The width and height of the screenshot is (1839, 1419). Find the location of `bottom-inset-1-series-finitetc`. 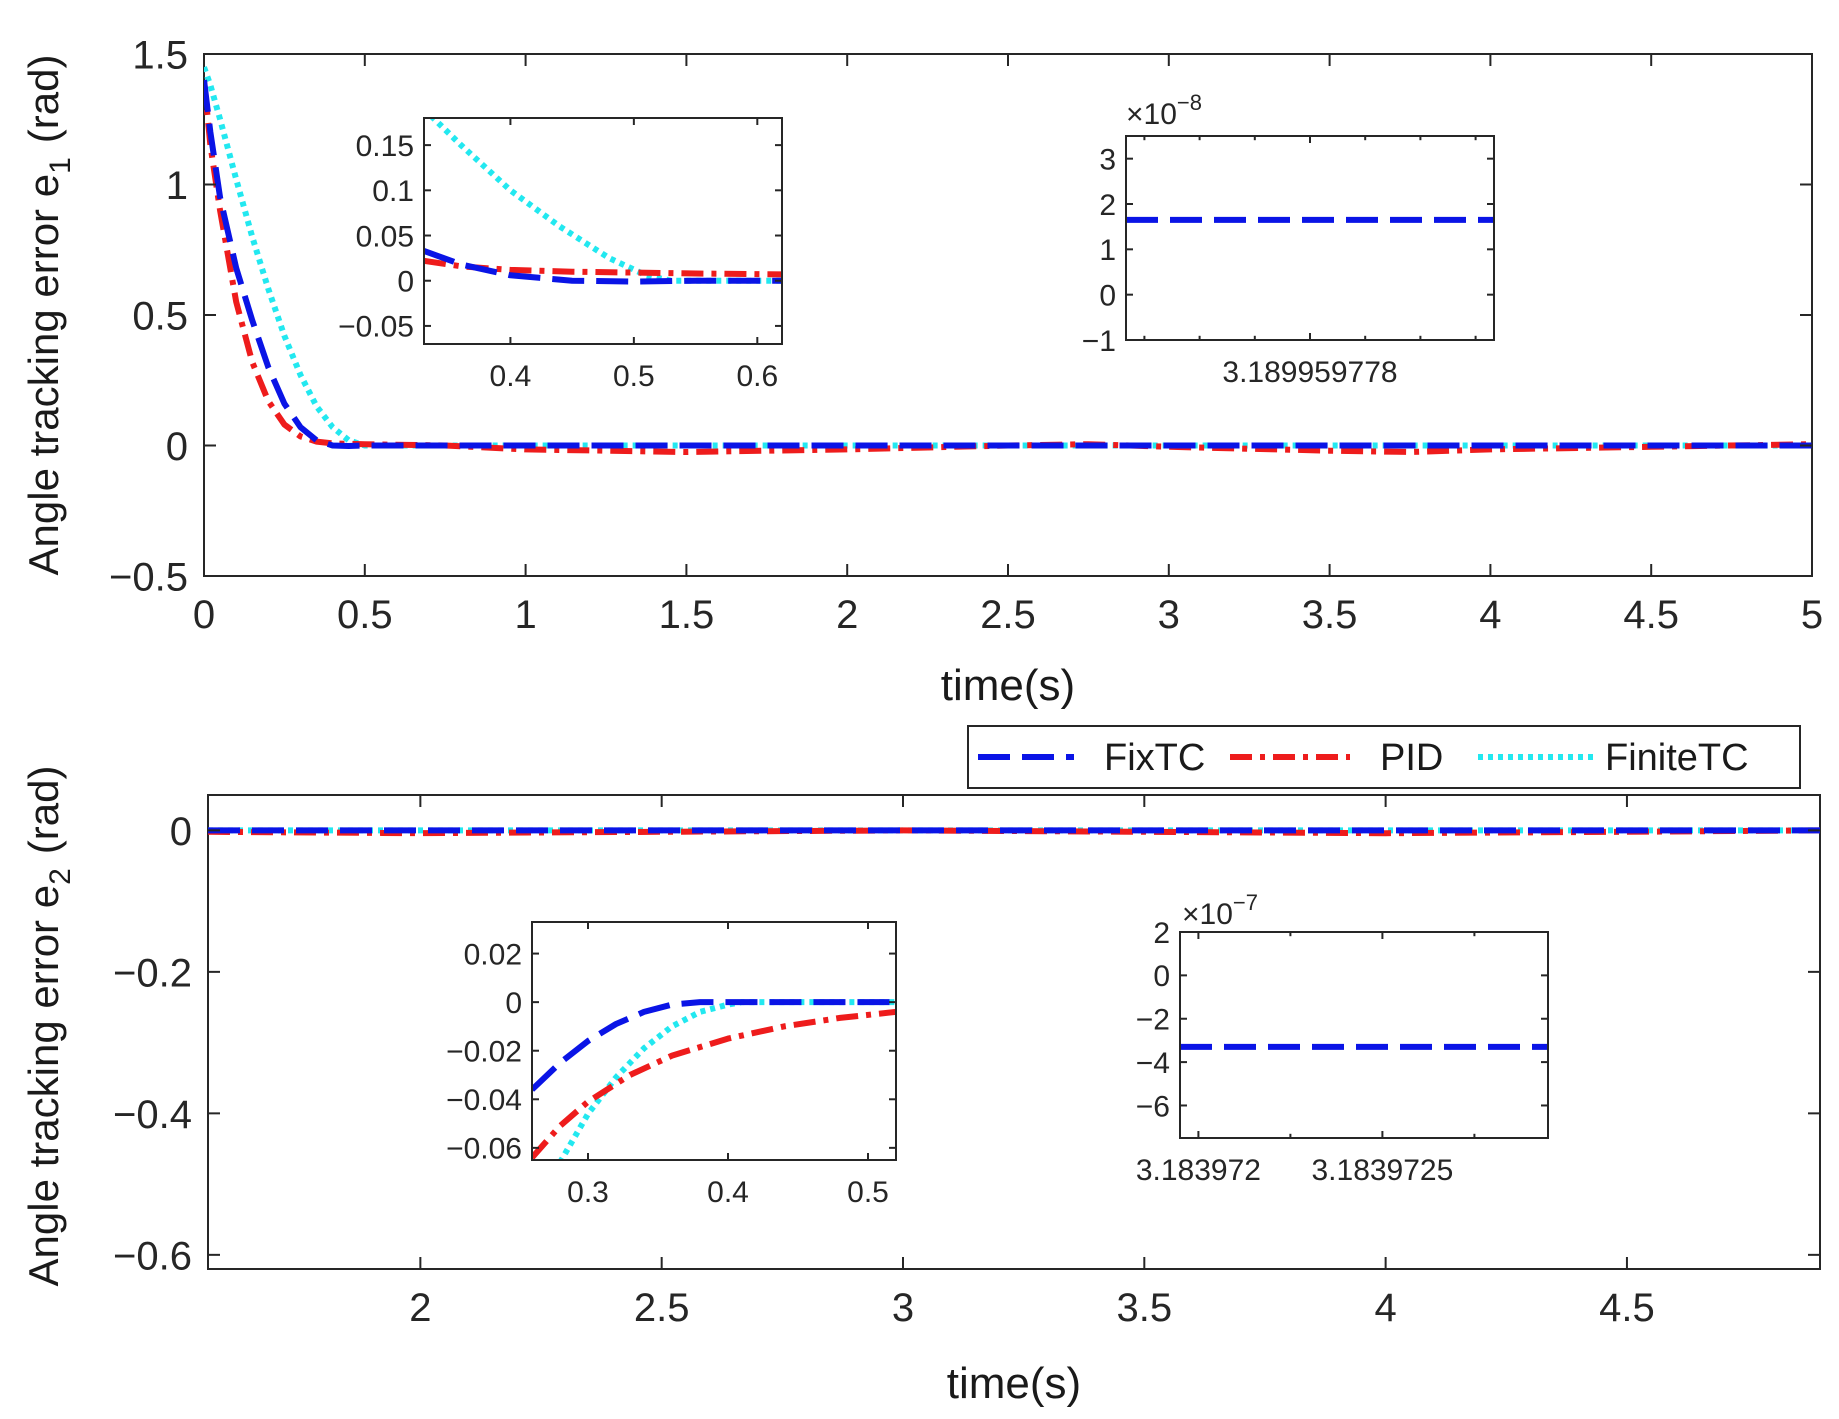

bottom-inset-1-series-finitetc is located at coordinates (726, 1079).